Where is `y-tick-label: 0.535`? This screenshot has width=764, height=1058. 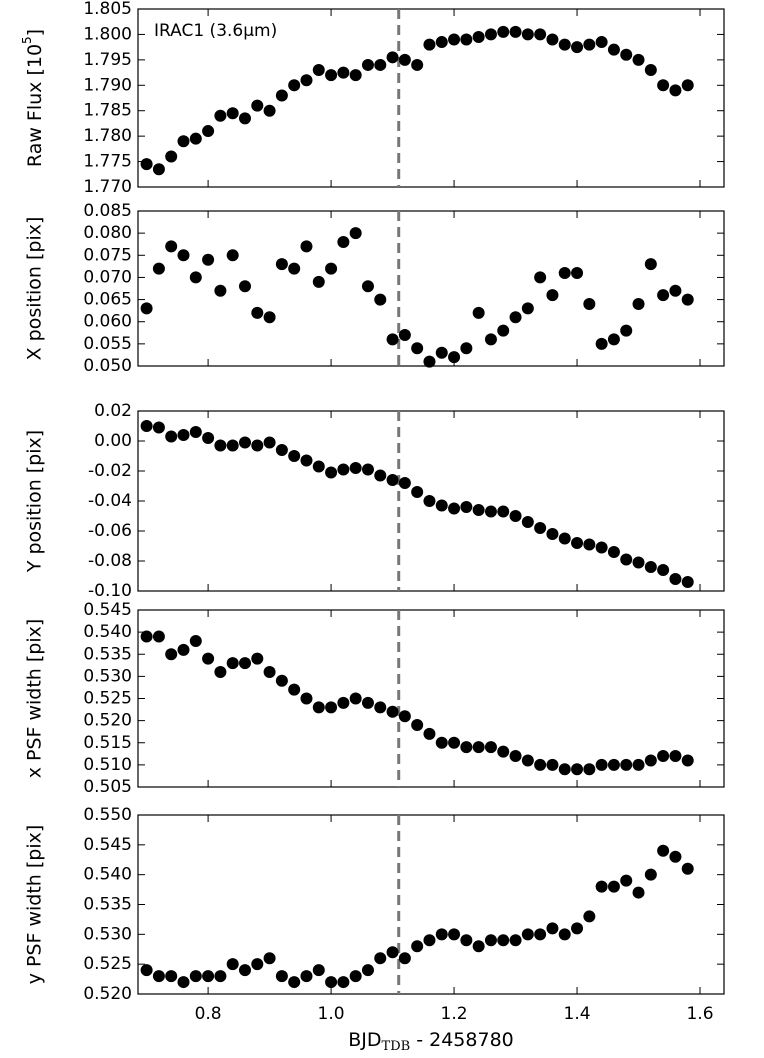 y-tick-label: 0.535 is located at coordinates (107, 654).